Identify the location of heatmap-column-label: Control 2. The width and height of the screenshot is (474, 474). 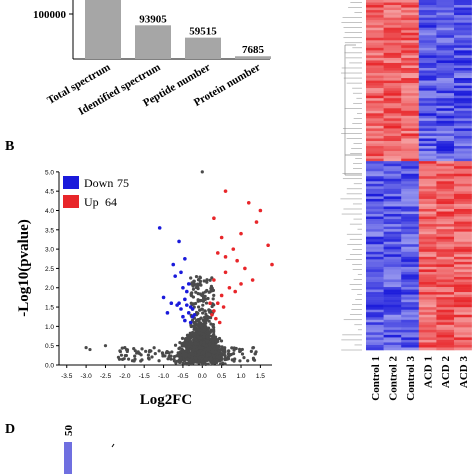
(393, 378).